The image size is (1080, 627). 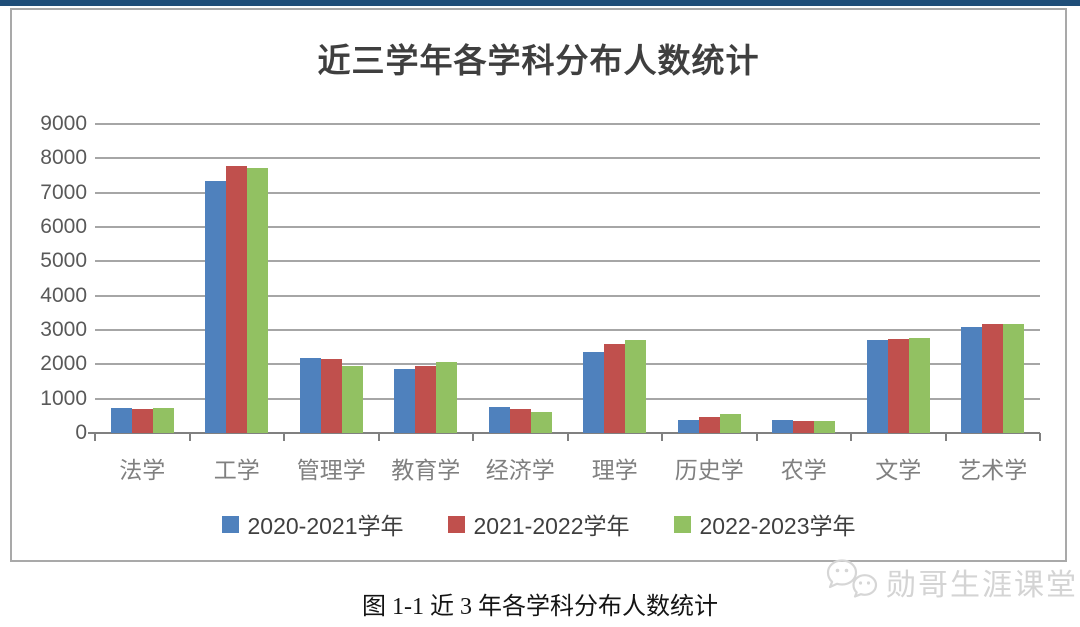 What do you see at coordinates (81, 432) in the screenshot?
I see `y-axis-tick-label: 0` at bounding box center [81, 432].